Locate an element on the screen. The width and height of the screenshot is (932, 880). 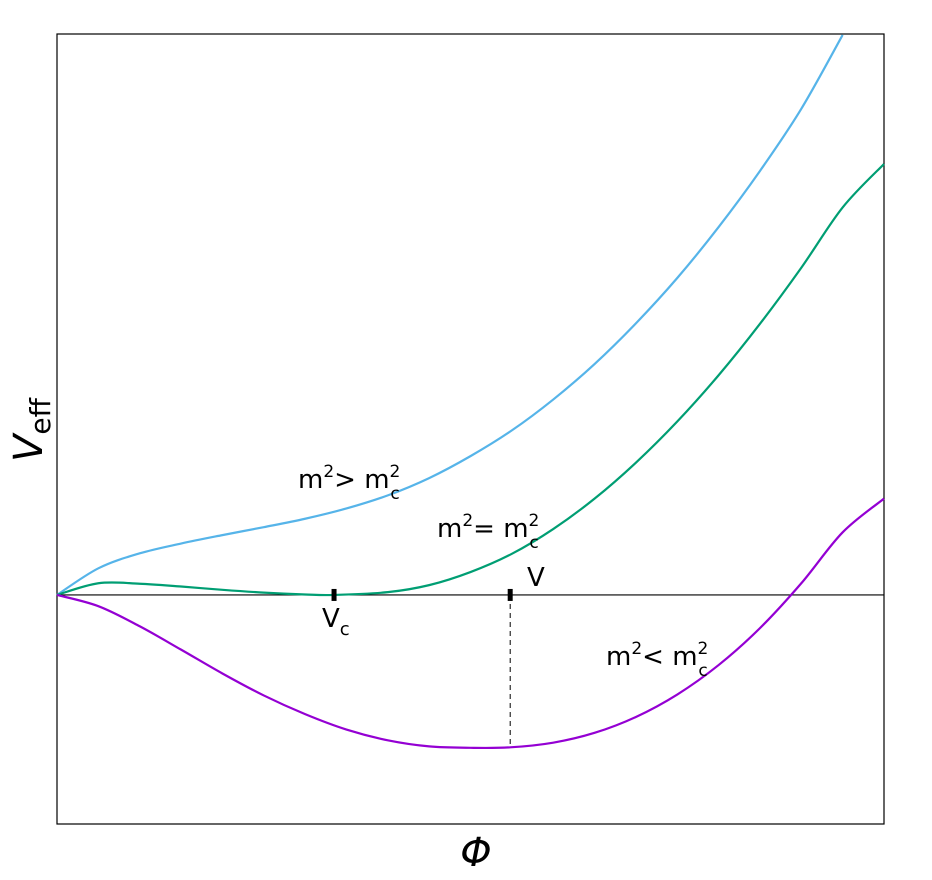
y-axis-title: Veff is located at coordinates (31, 429).